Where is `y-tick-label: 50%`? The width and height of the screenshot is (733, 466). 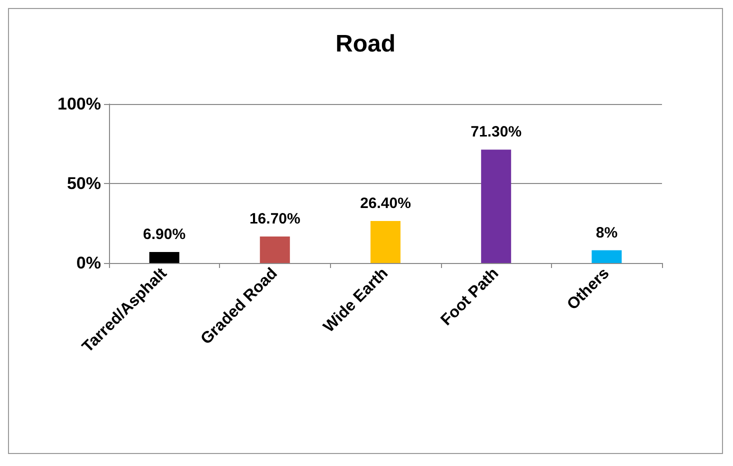 y-tick-label: 50% is located at coordinates (83, 183).